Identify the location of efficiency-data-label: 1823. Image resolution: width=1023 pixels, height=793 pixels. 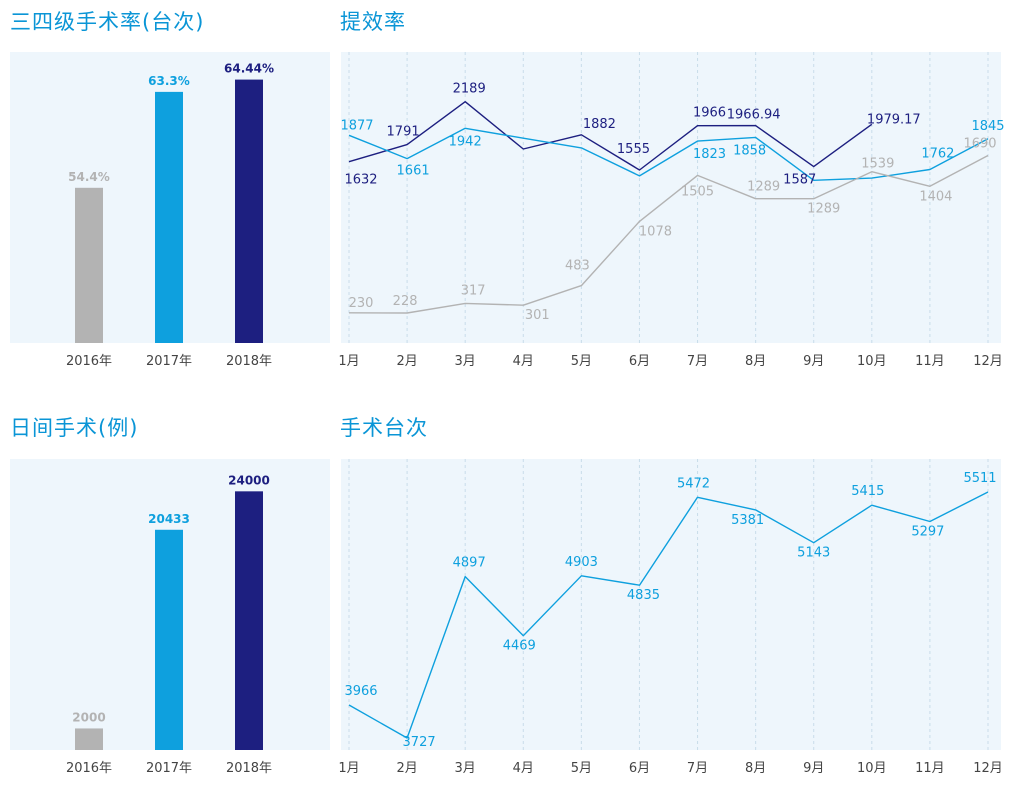
(709, 154).